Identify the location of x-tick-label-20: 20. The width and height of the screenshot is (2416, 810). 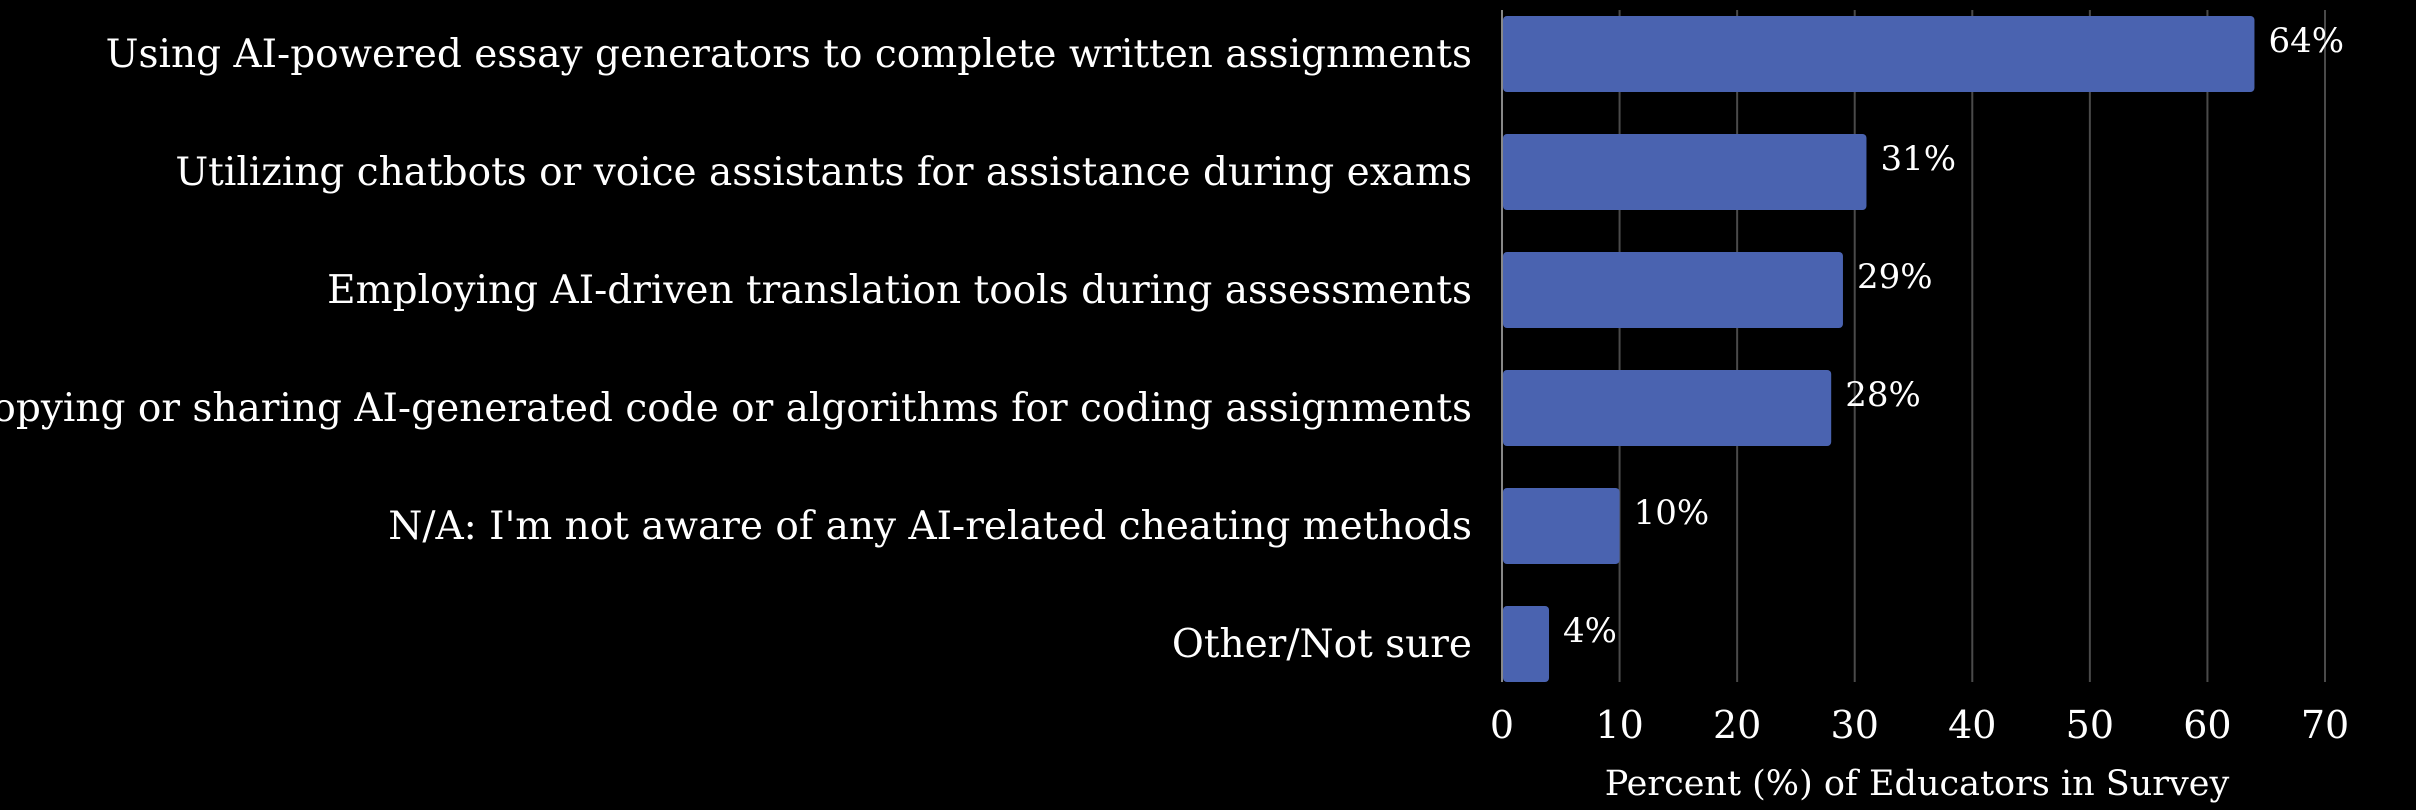
(1737, 725).